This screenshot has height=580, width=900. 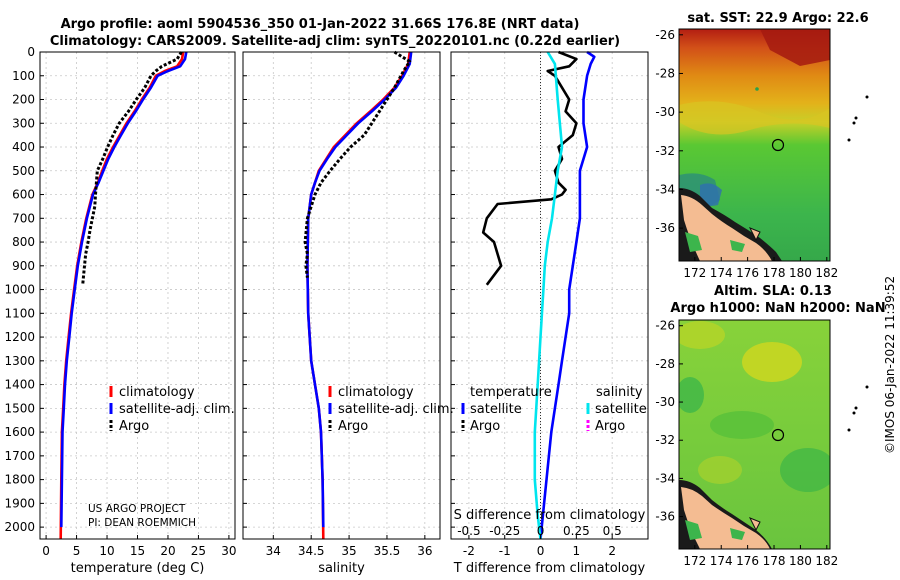 I want to click on x-tick-label: 15, so click(x=137, y=551).